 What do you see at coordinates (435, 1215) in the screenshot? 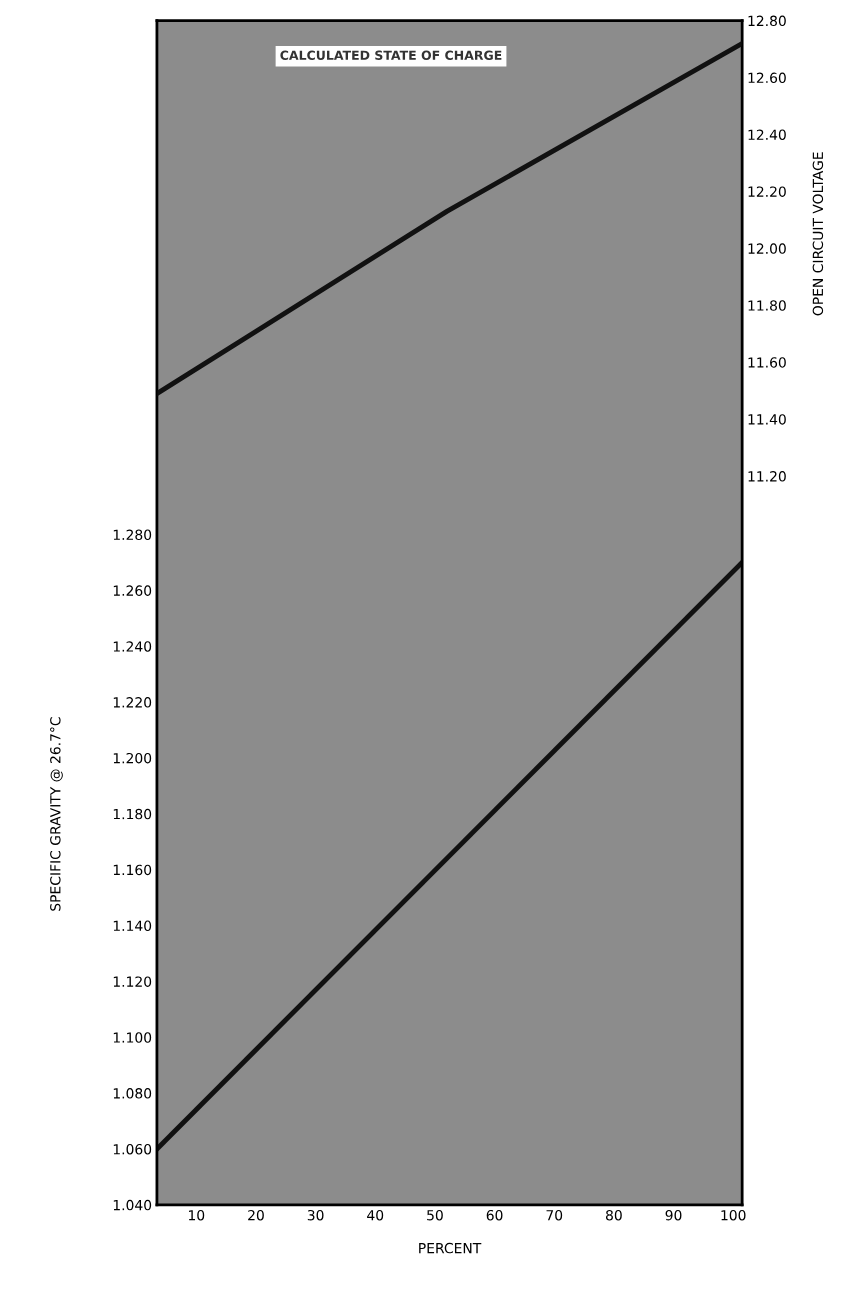
I see `x-tick-label: 50` at bounding box center [435, 1215].